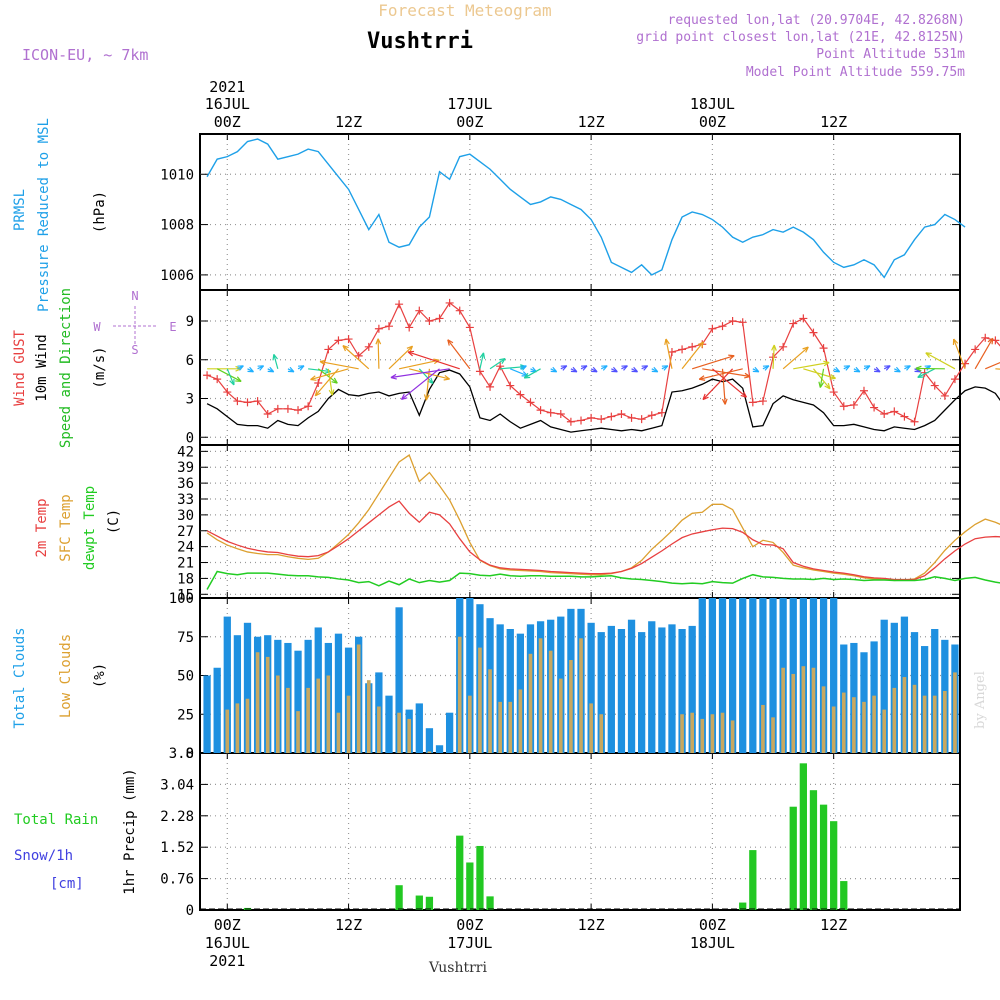 This screenshot has width=1000, height=1000. I want to click on cloud-panel-labels: Total Clouds Low Clouds, so click(43, 677).